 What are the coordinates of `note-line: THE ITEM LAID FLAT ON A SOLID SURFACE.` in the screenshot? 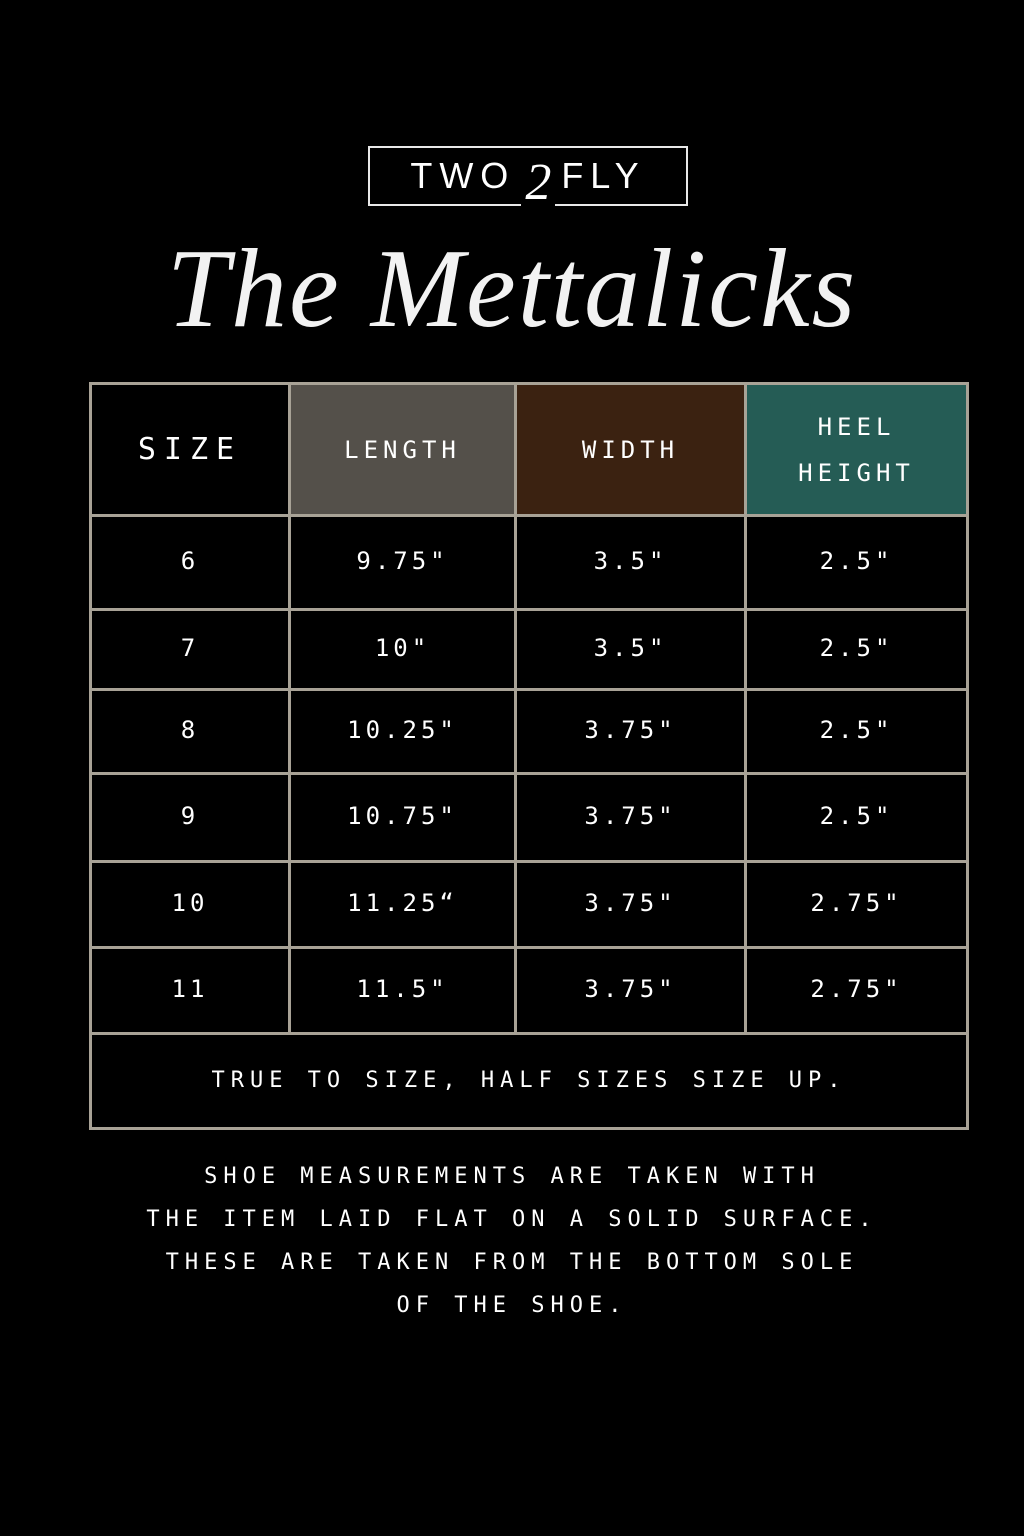 It's located at (512, 1219).